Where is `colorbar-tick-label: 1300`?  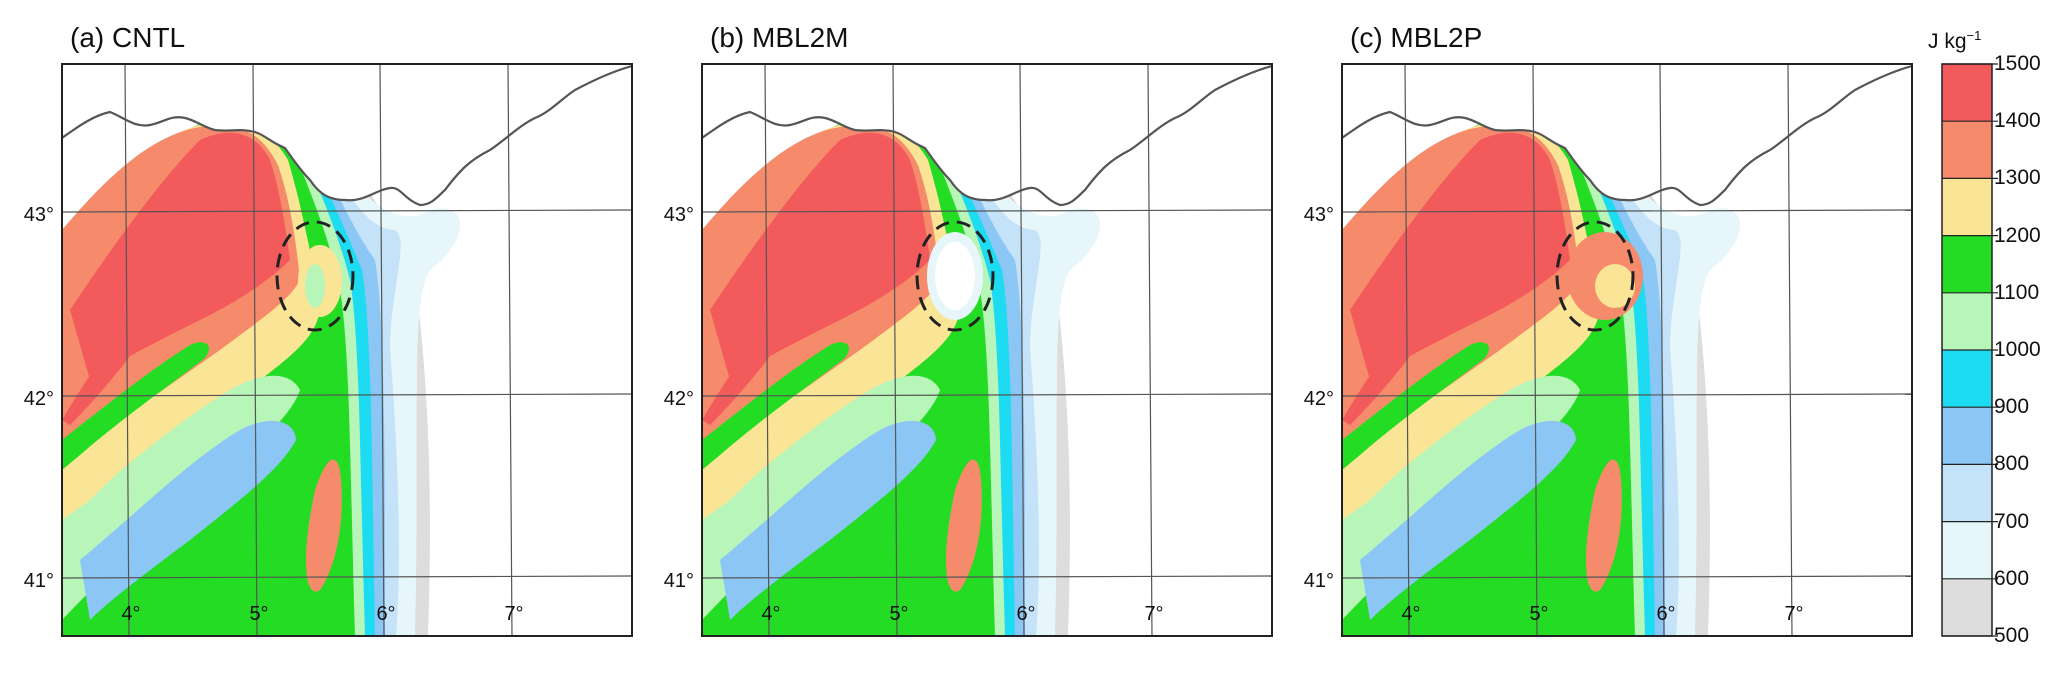
colorbar-tick-label: 1300 is located at coordinates (2017, 178).